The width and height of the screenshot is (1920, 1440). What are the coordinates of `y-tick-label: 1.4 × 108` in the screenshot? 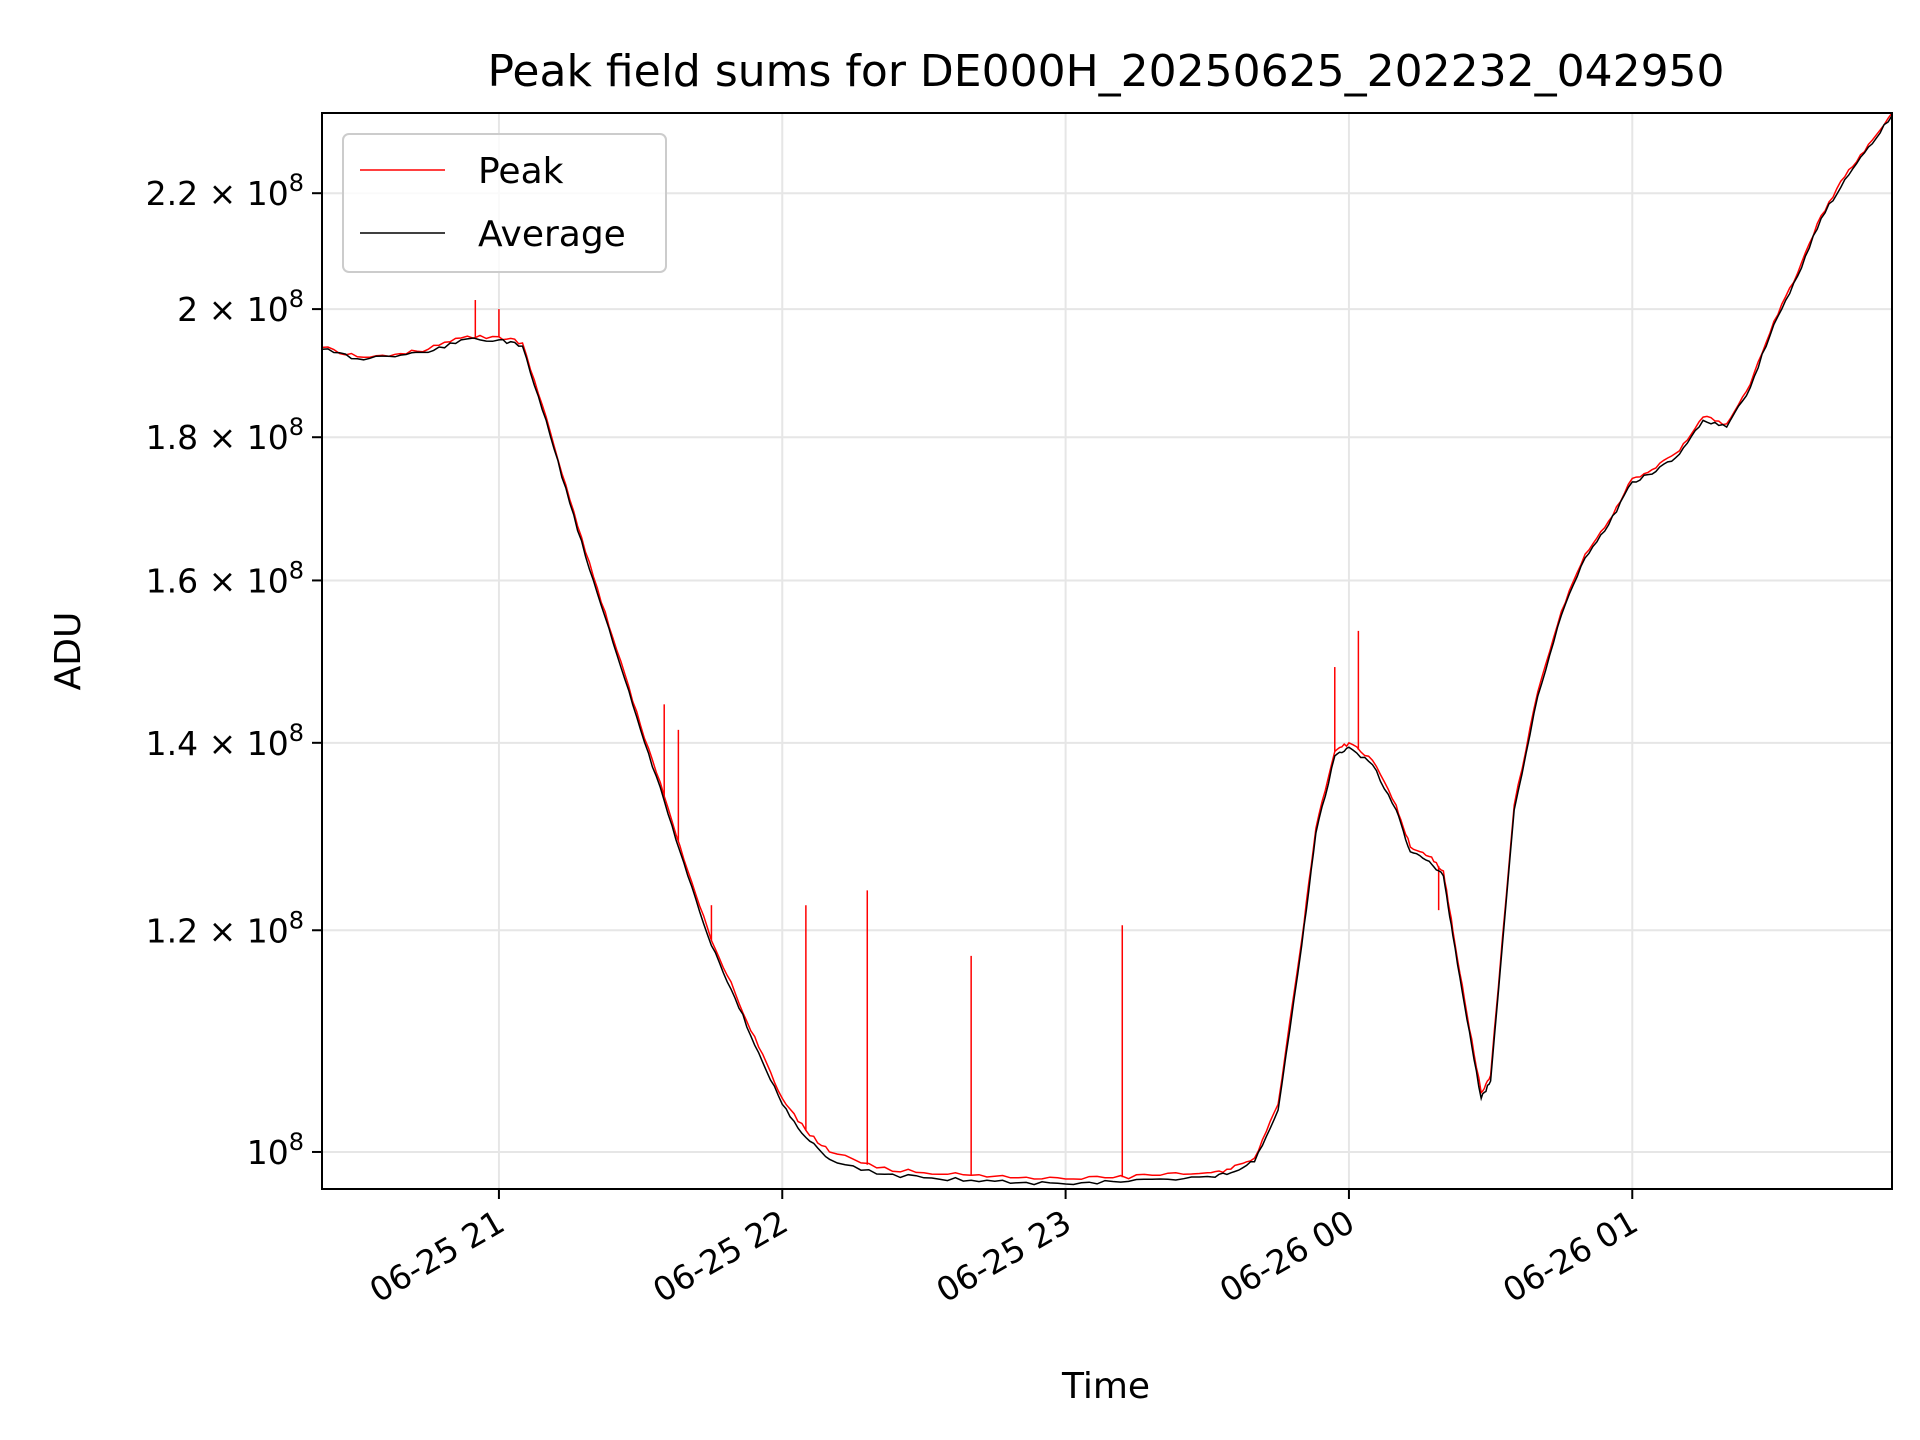 It's located at (225, 741).